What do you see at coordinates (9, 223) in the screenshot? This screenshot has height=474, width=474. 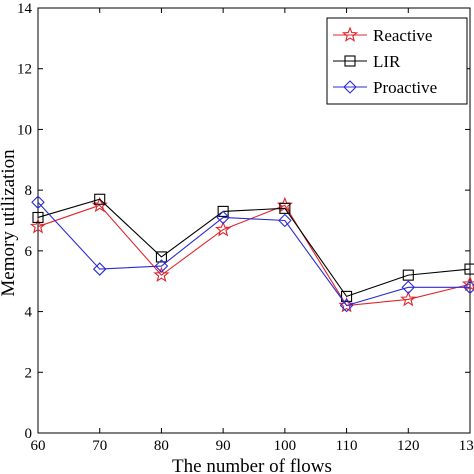 I see `y-axis-label: Memory utilization` at bounding box center [9, 223].